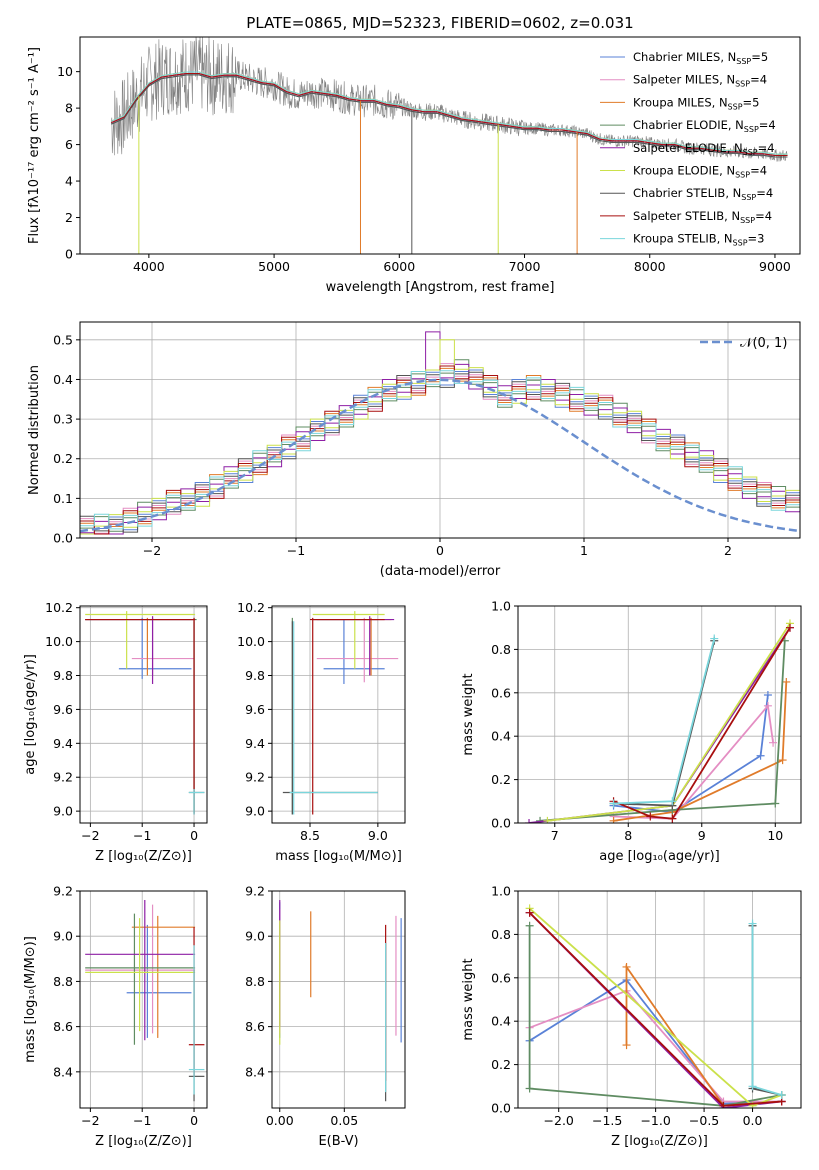 The image size is (819, 1170). I want to click on legend-label: Kroupa STELIB, NSSP=3, so click(698, 240).